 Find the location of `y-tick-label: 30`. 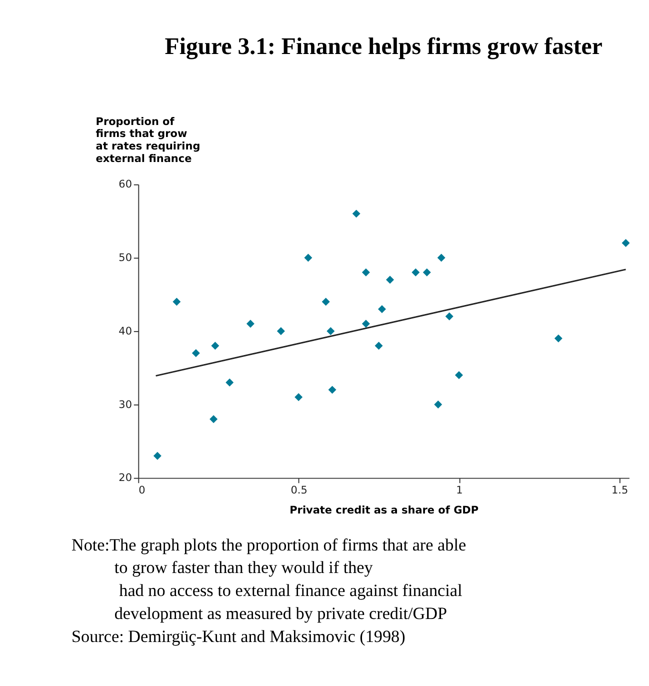

y-tick-label: 30 is located at coordinates (125, 404).